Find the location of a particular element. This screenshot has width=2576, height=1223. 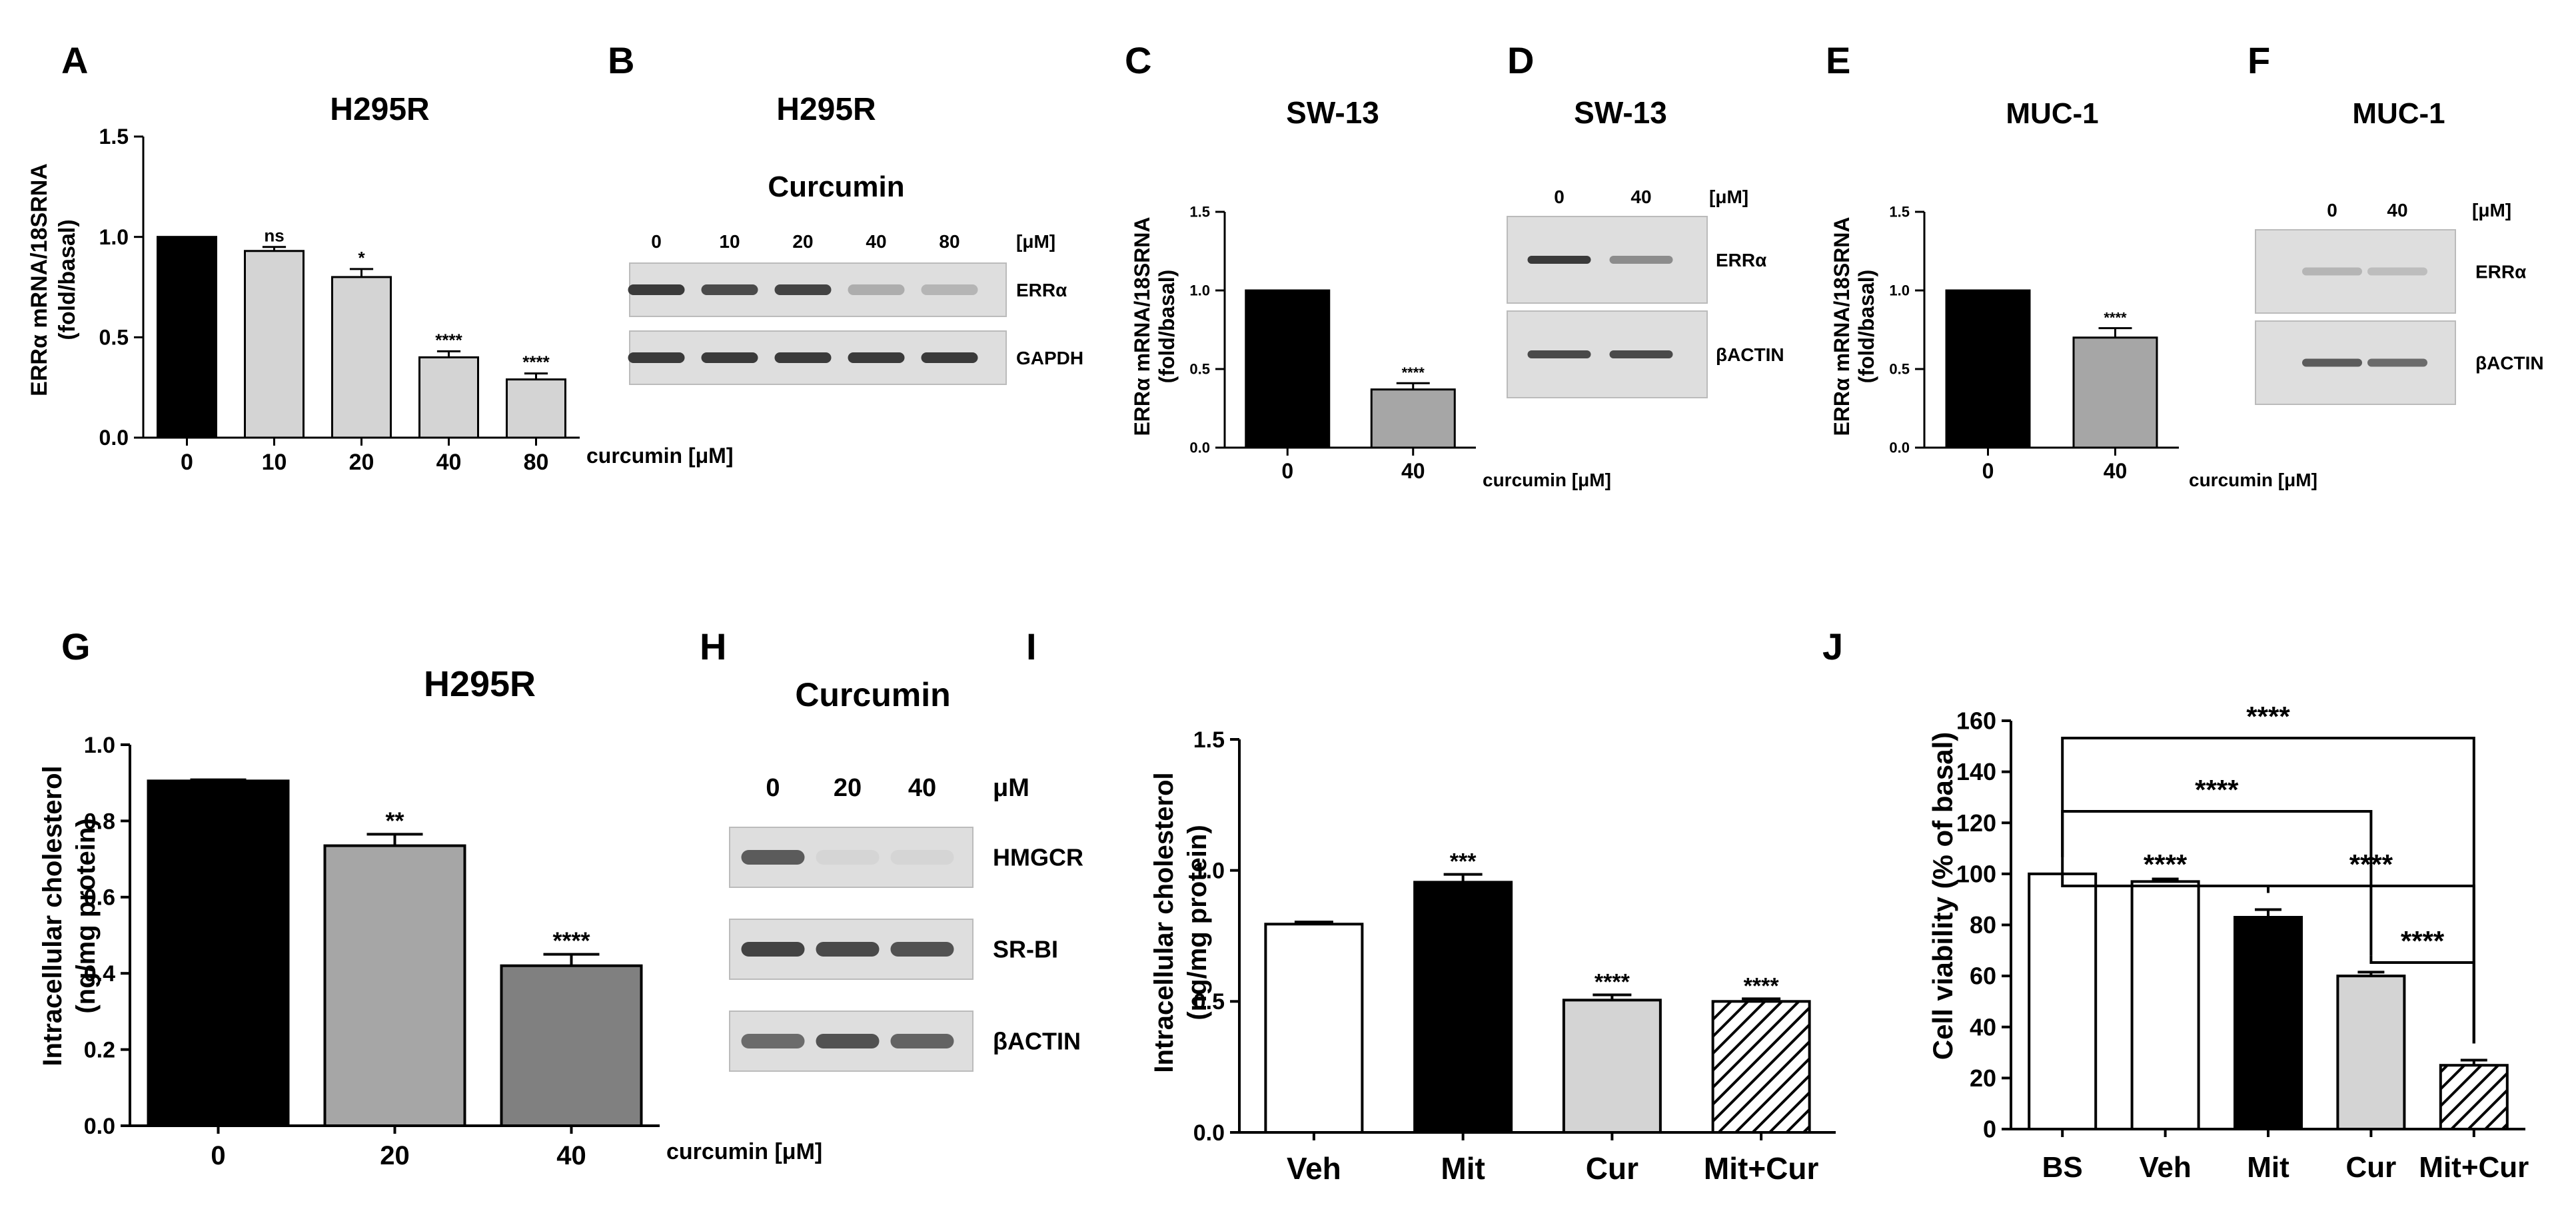

chart-i-significance-label: *** is located at coordinates (1464, 862).